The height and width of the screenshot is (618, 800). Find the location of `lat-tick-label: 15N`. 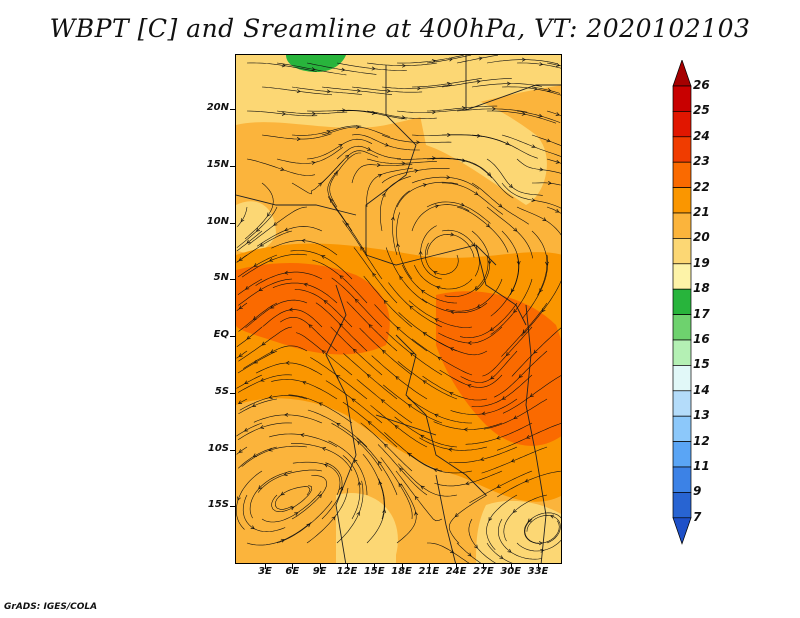

lat-tick-label: 15N is located at coordinates (217, 164).